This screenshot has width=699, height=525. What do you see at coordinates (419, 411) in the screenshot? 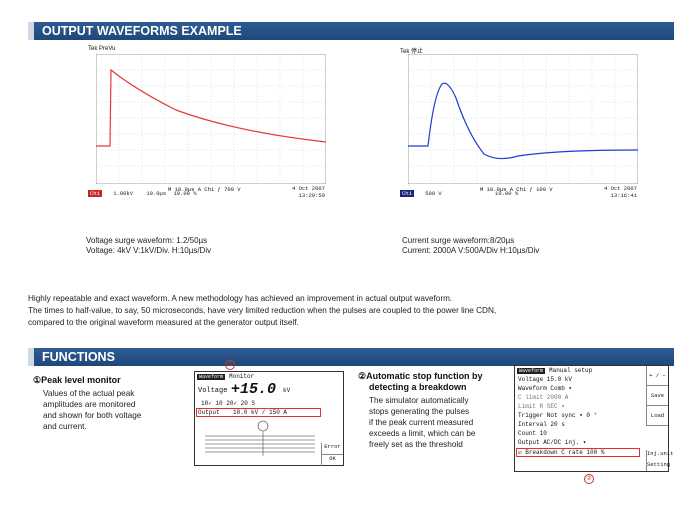
I see `fn2-body-line2: stops generating the pulses` at bounding box center [419, 411].